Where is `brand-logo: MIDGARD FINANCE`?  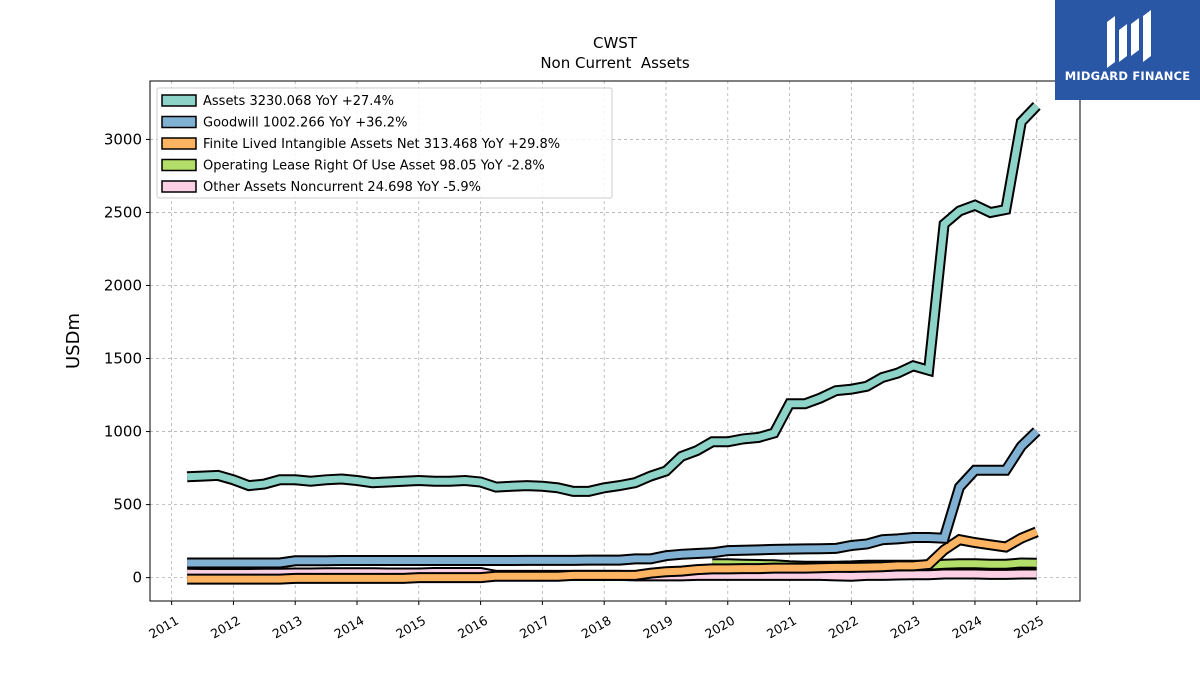
brand-logo: MIDGARD FINANCE is located at coordinates (1127, 50).